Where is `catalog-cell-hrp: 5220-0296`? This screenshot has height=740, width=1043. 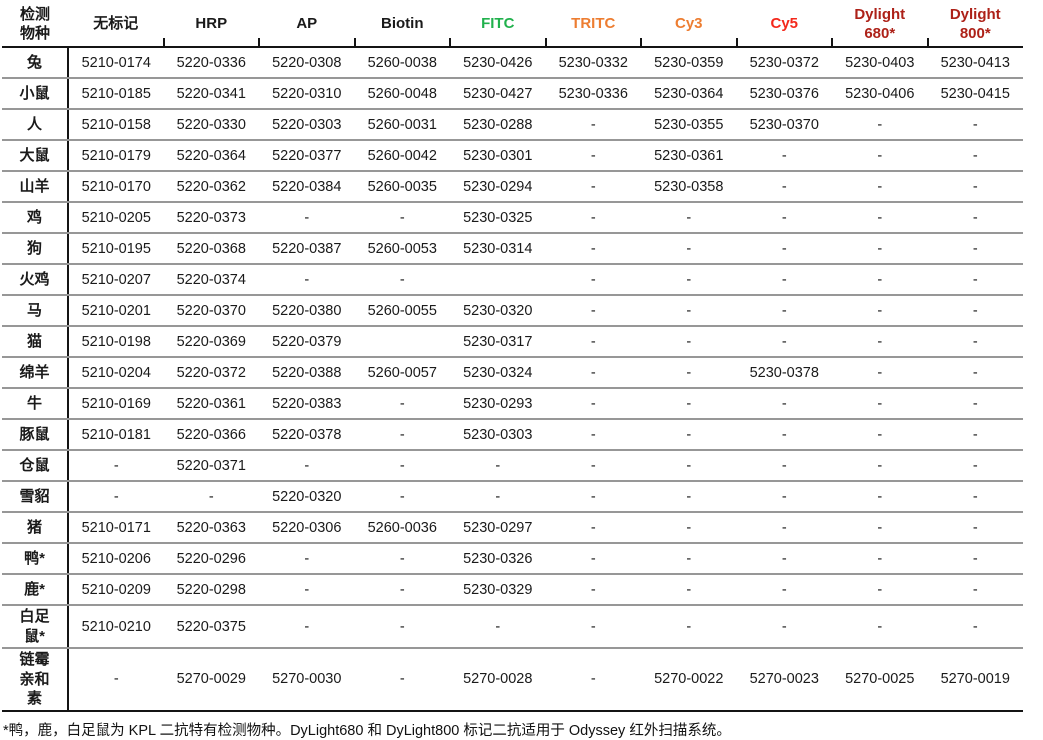 catalog-cell-hrp: 5220-0296 is located at coordinates (211, 559).